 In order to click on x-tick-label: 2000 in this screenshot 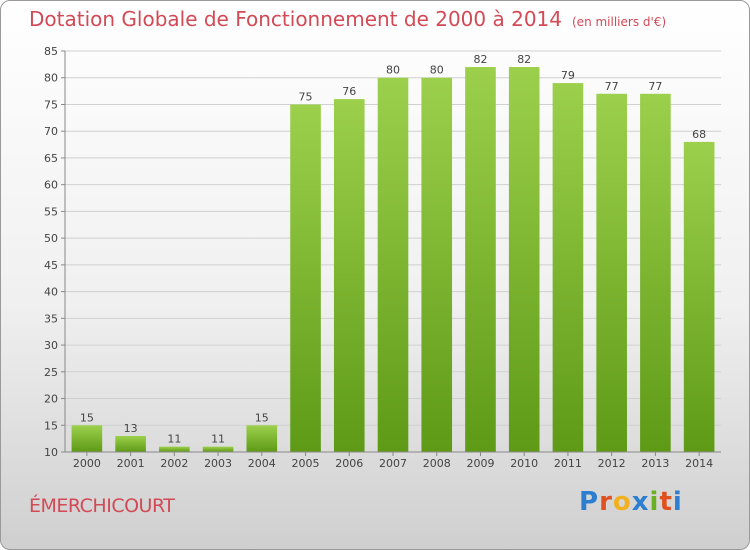, I will do `click(87, 463)`.